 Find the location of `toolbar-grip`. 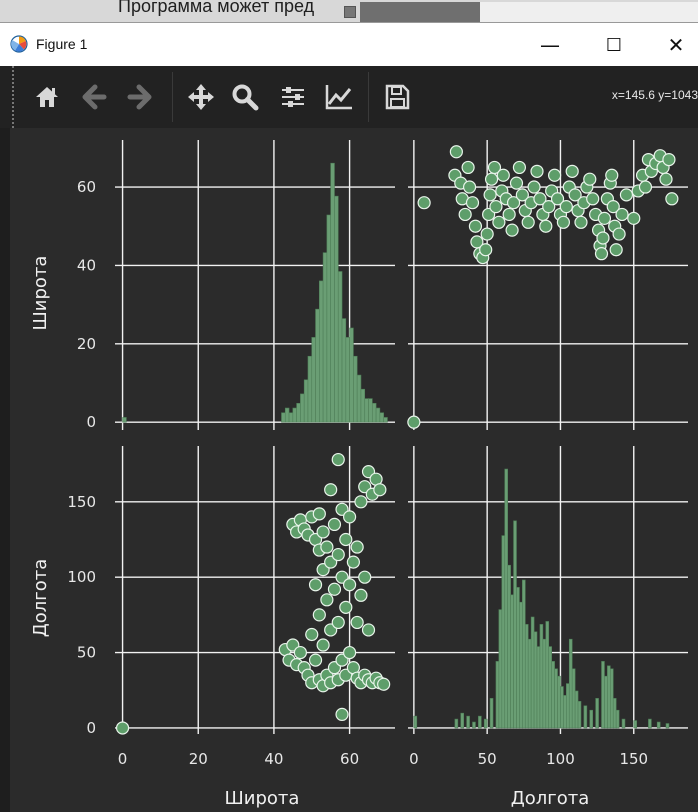

toolbar-grip is located at coordinates (14, 97).